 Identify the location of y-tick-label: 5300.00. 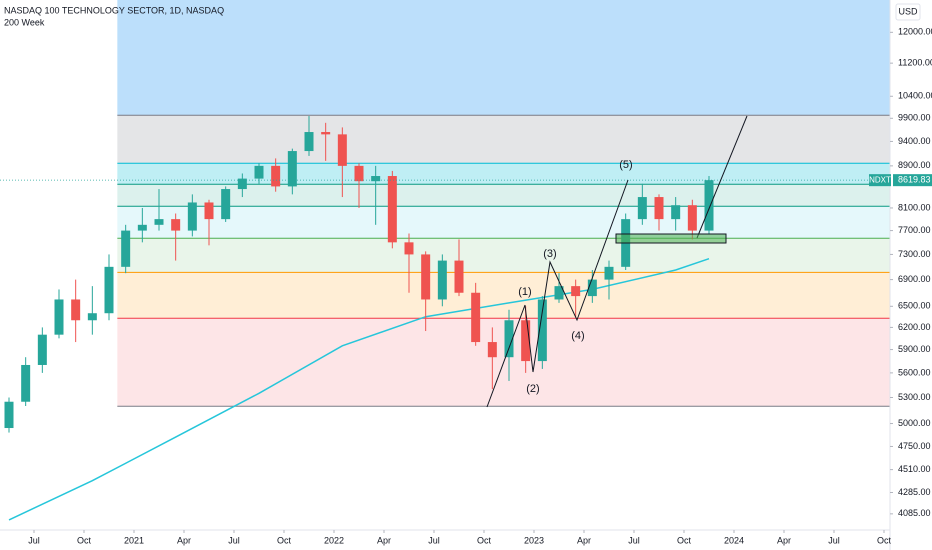
(914, 397).